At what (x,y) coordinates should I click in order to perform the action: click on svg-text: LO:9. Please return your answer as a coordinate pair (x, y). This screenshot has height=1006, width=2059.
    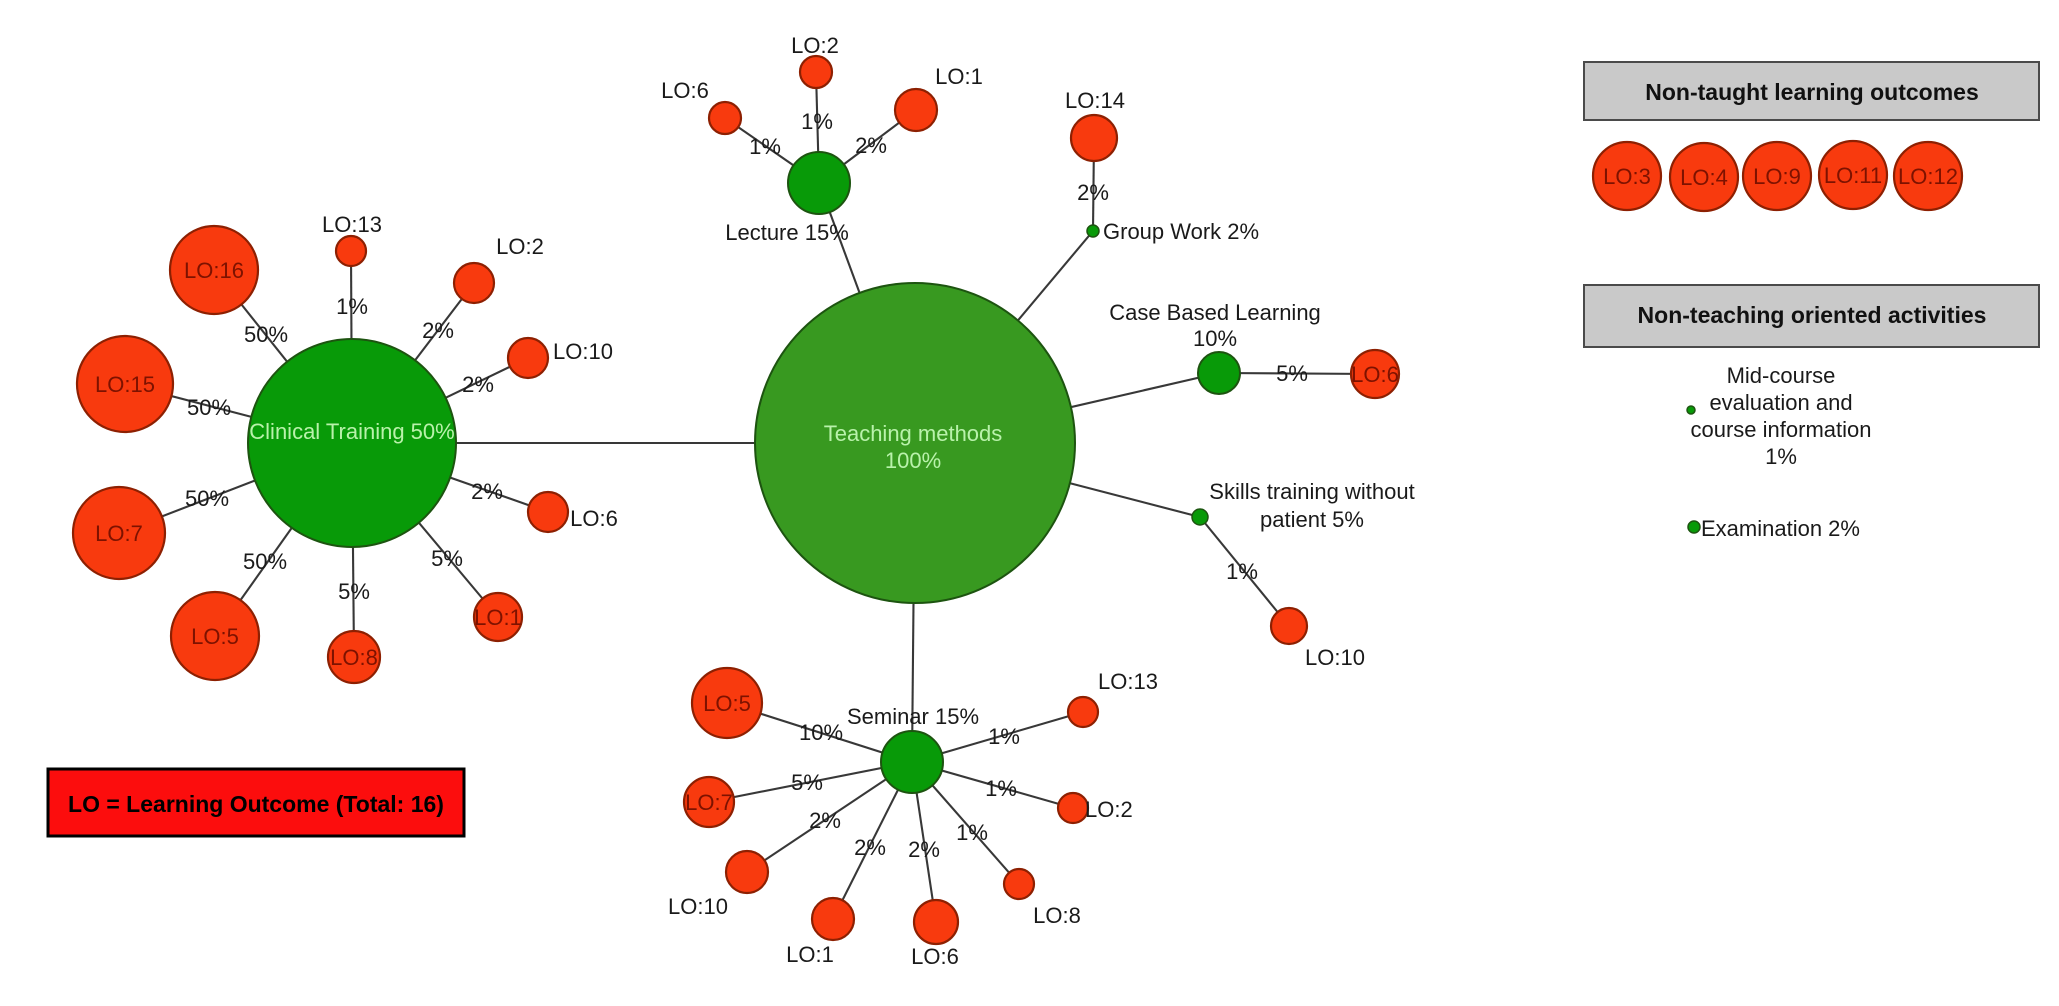
    Looking at the image, I should click on (1777, 176).